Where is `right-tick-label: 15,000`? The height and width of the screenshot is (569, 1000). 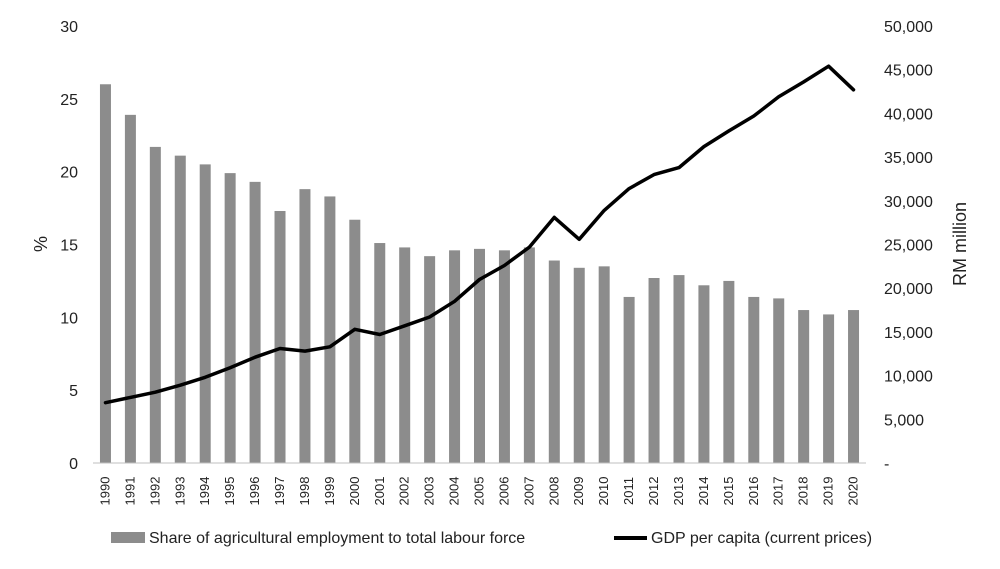 right-tick-label: 15,000 is located at coordinates (908, 333).